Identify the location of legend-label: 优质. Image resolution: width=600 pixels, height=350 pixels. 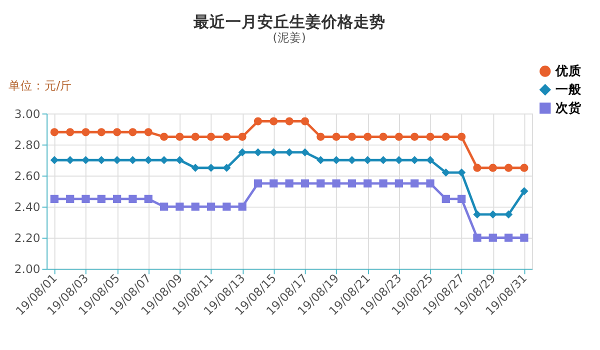
(568, 70).